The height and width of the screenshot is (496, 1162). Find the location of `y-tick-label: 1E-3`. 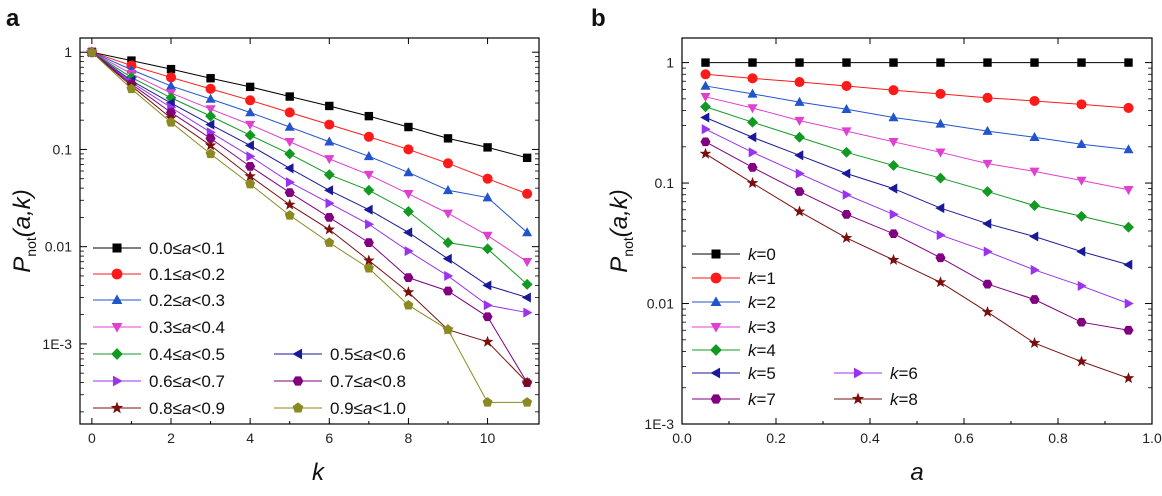

y-tick-label: 1E-3 is located at coordinates (659, 424).